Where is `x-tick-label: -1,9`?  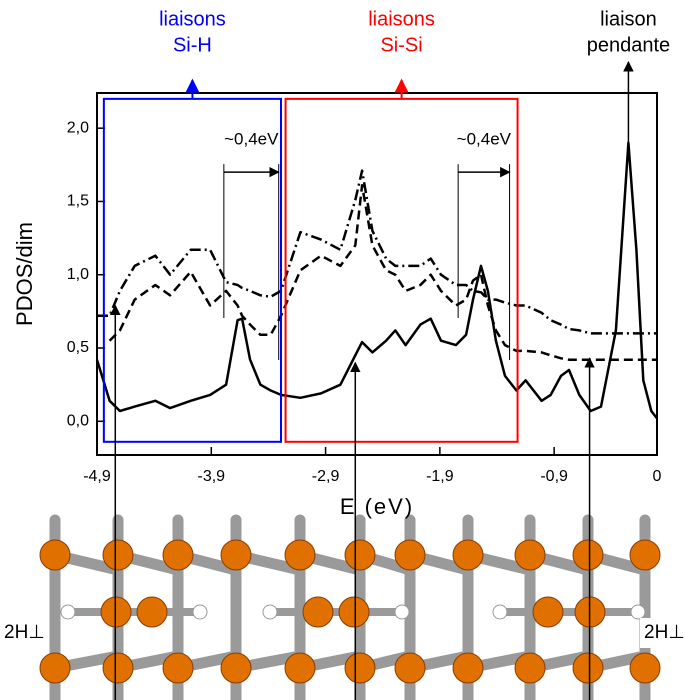 x-tick-label: -1,9 is located at coordinates (440, 476).